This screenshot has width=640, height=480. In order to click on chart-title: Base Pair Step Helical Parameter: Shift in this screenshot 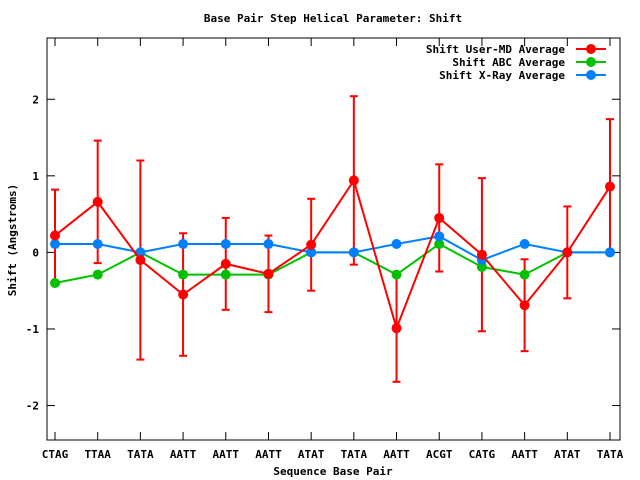, I will do `click(333, 18)`.